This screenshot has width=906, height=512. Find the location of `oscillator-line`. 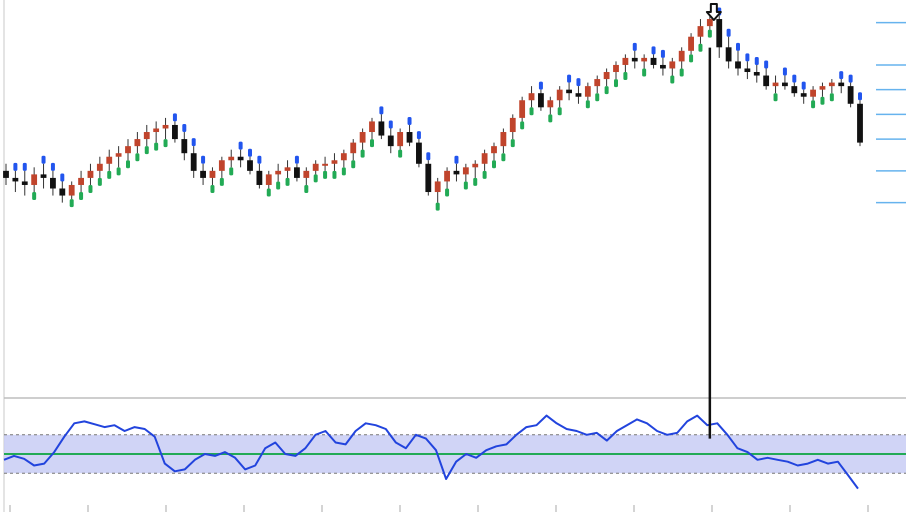

oscillator-line is located at coordinates (431, 452).